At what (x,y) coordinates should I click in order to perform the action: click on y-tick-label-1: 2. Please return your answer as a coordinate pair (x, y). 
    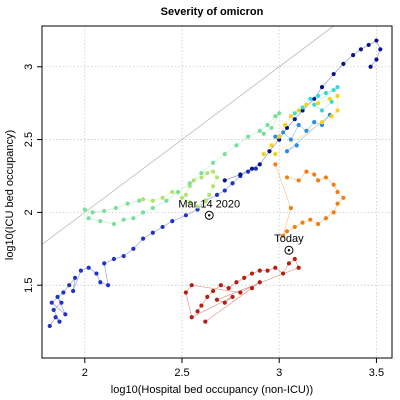
    Looking at the image, I should click on (29, 212).